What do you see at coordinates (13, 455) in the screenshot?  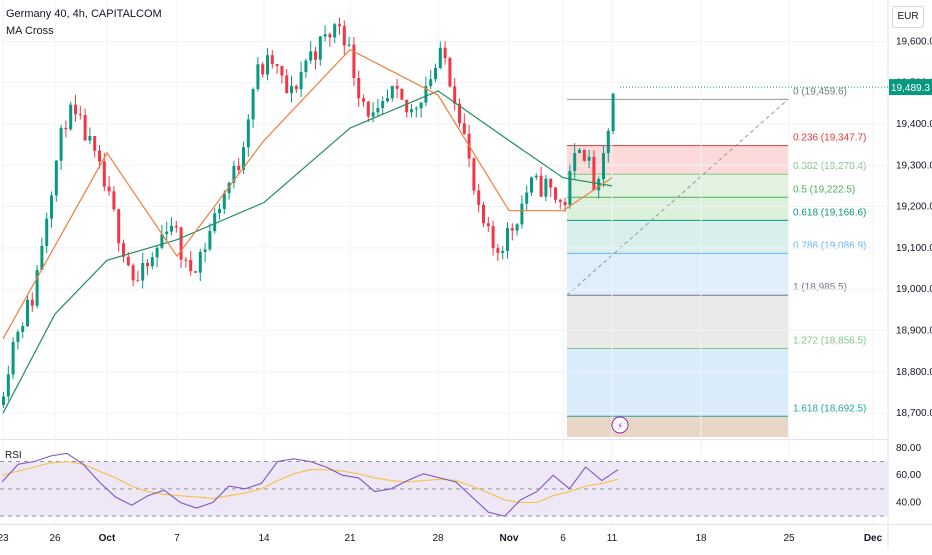 I see `rsi-title: RSI` at bounding box center [13, 455].